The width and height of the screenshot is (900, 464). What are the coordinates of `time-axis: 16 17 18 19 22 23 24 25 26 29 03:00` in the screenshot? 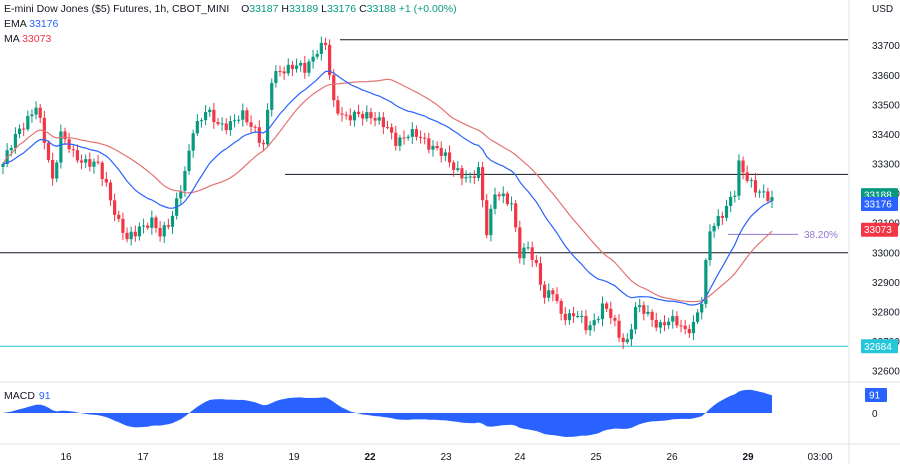 It's located at (446, 457).